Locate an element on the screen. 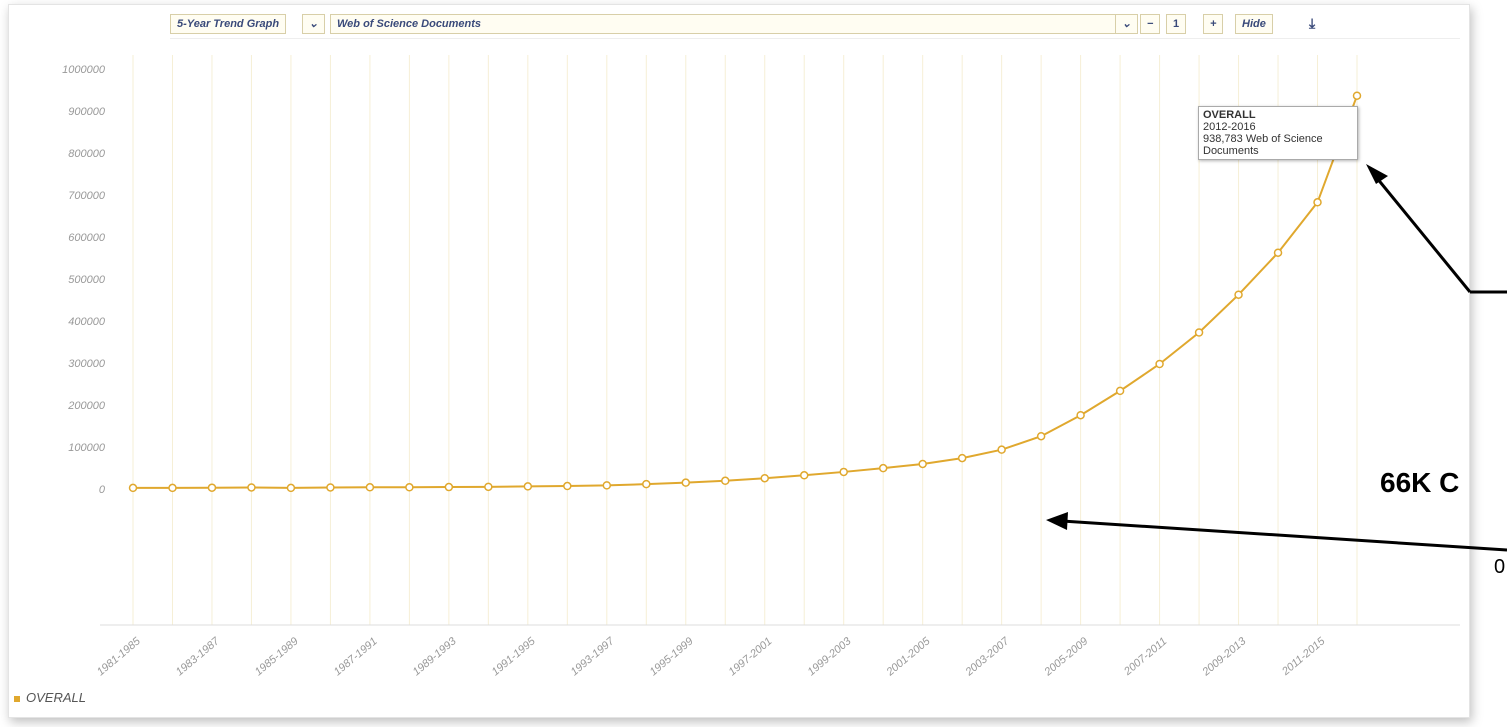 The height and width of the screenshot is (727, 1507). tooltip-period: 2012-2016 is located at coordinates (1229, 127).